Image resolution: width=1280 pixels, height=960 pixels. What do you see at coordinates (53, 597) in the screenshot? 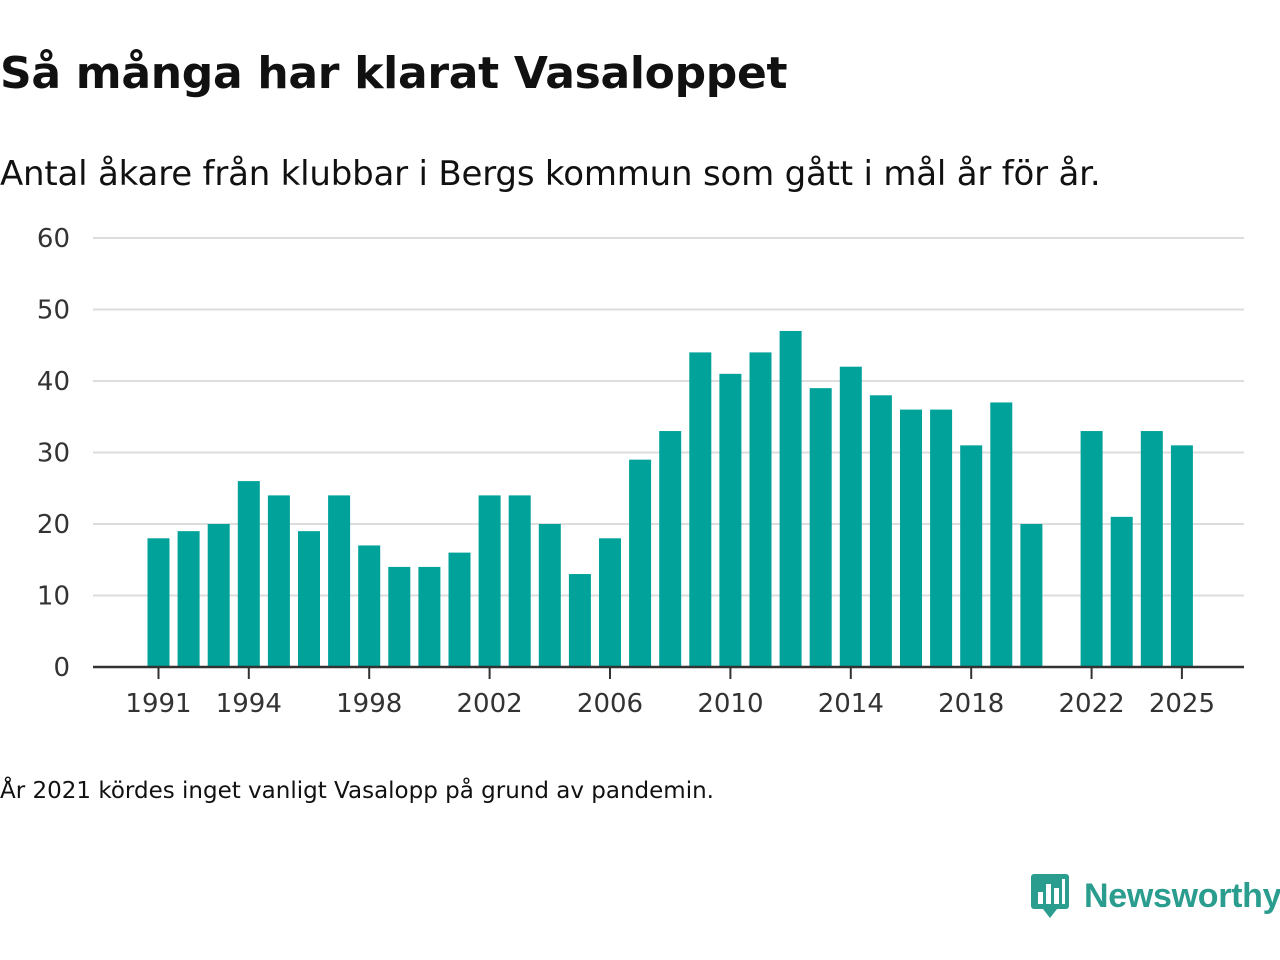
I see `y-tick-label: 10` at bounding box center [53, 597].